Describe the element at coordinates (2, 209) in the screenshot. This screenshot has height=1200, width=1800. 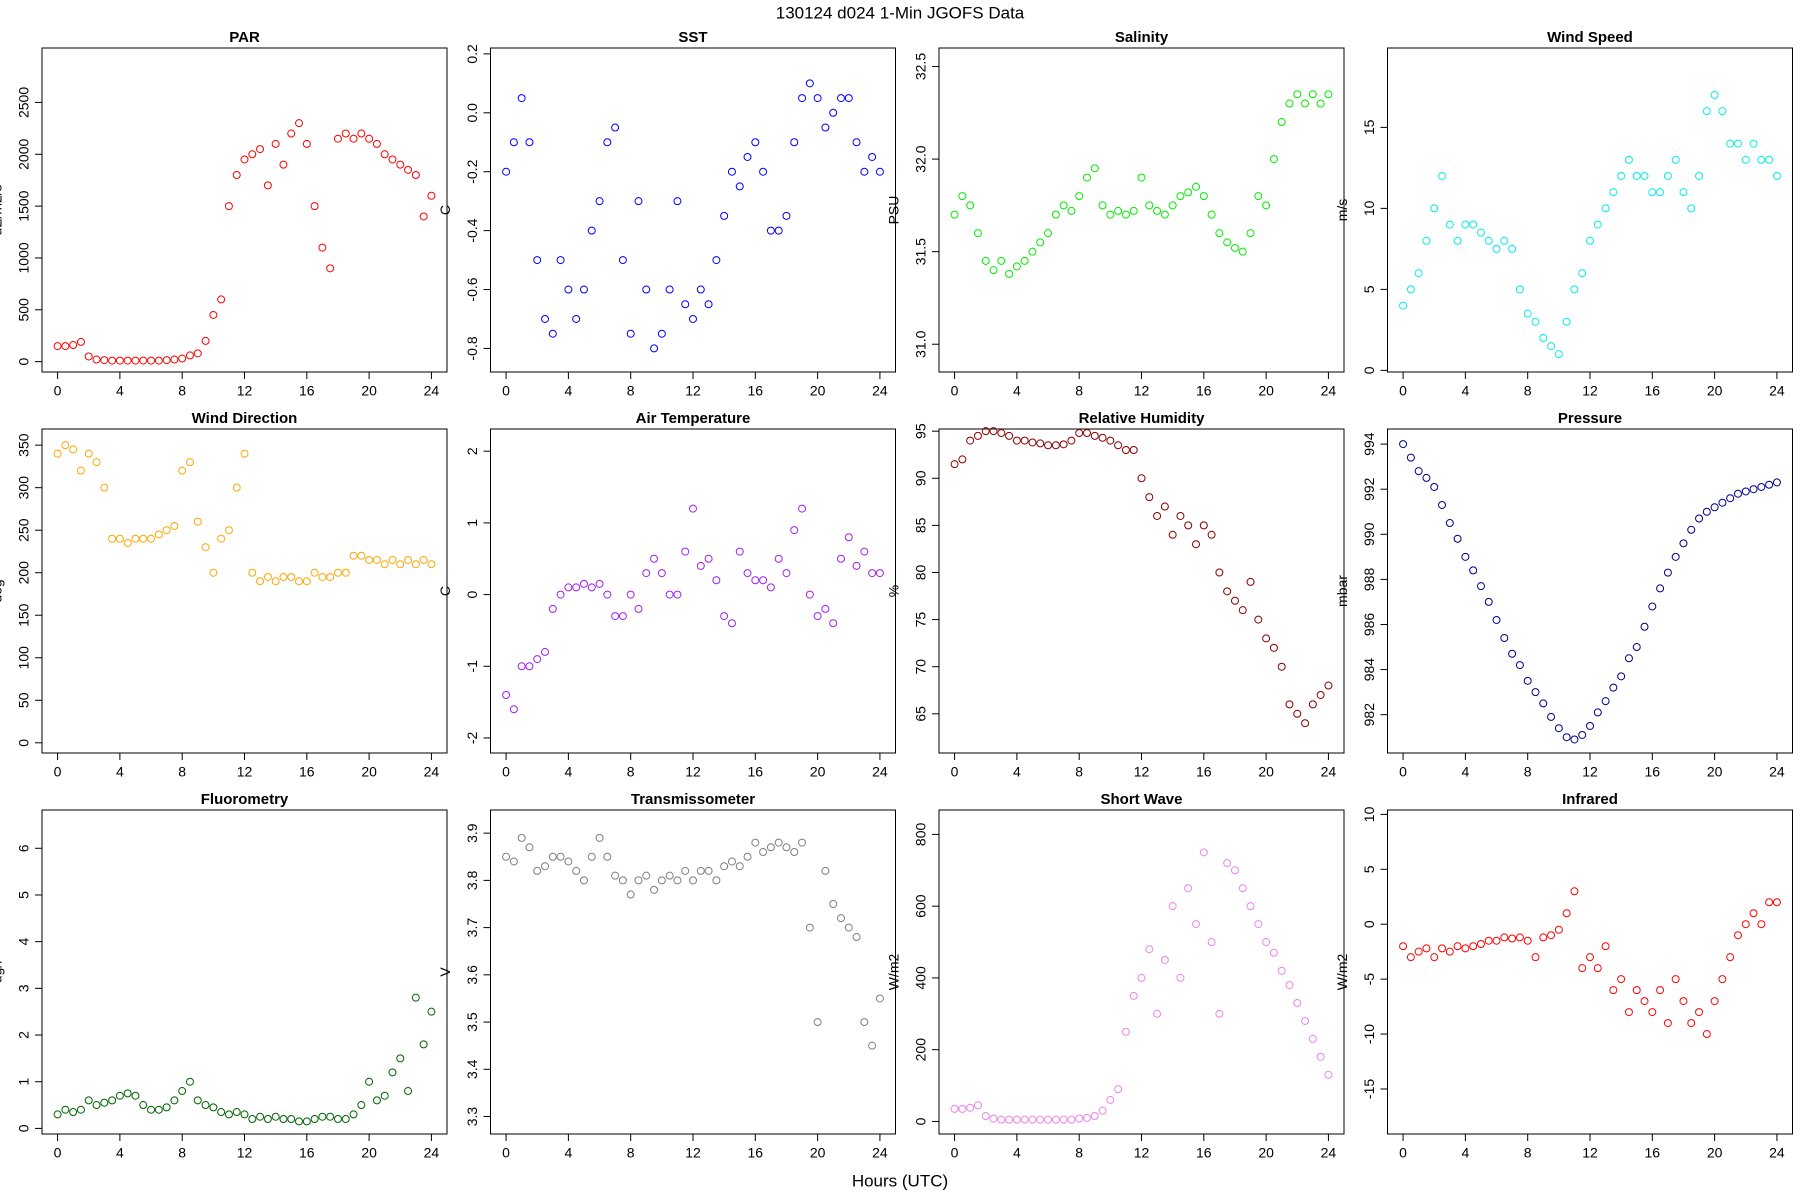
I see `y-axis-label: uE/m2/s` at that location.